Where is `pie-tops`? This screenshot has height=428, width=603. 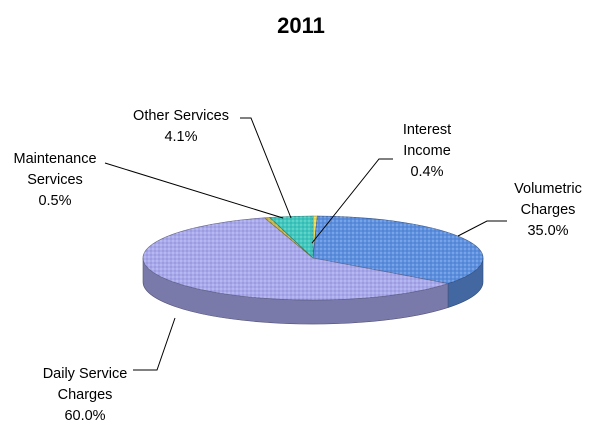
pie-tops is located at coordinates (313, 258).